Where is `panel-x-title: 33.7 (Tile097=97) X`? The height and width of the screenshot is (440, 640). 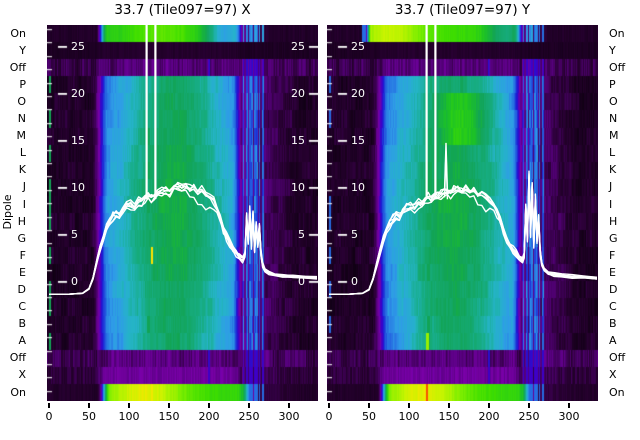 panel-x-title: 33.7 (Tile097=97) X is located at coordinates (182, 10).